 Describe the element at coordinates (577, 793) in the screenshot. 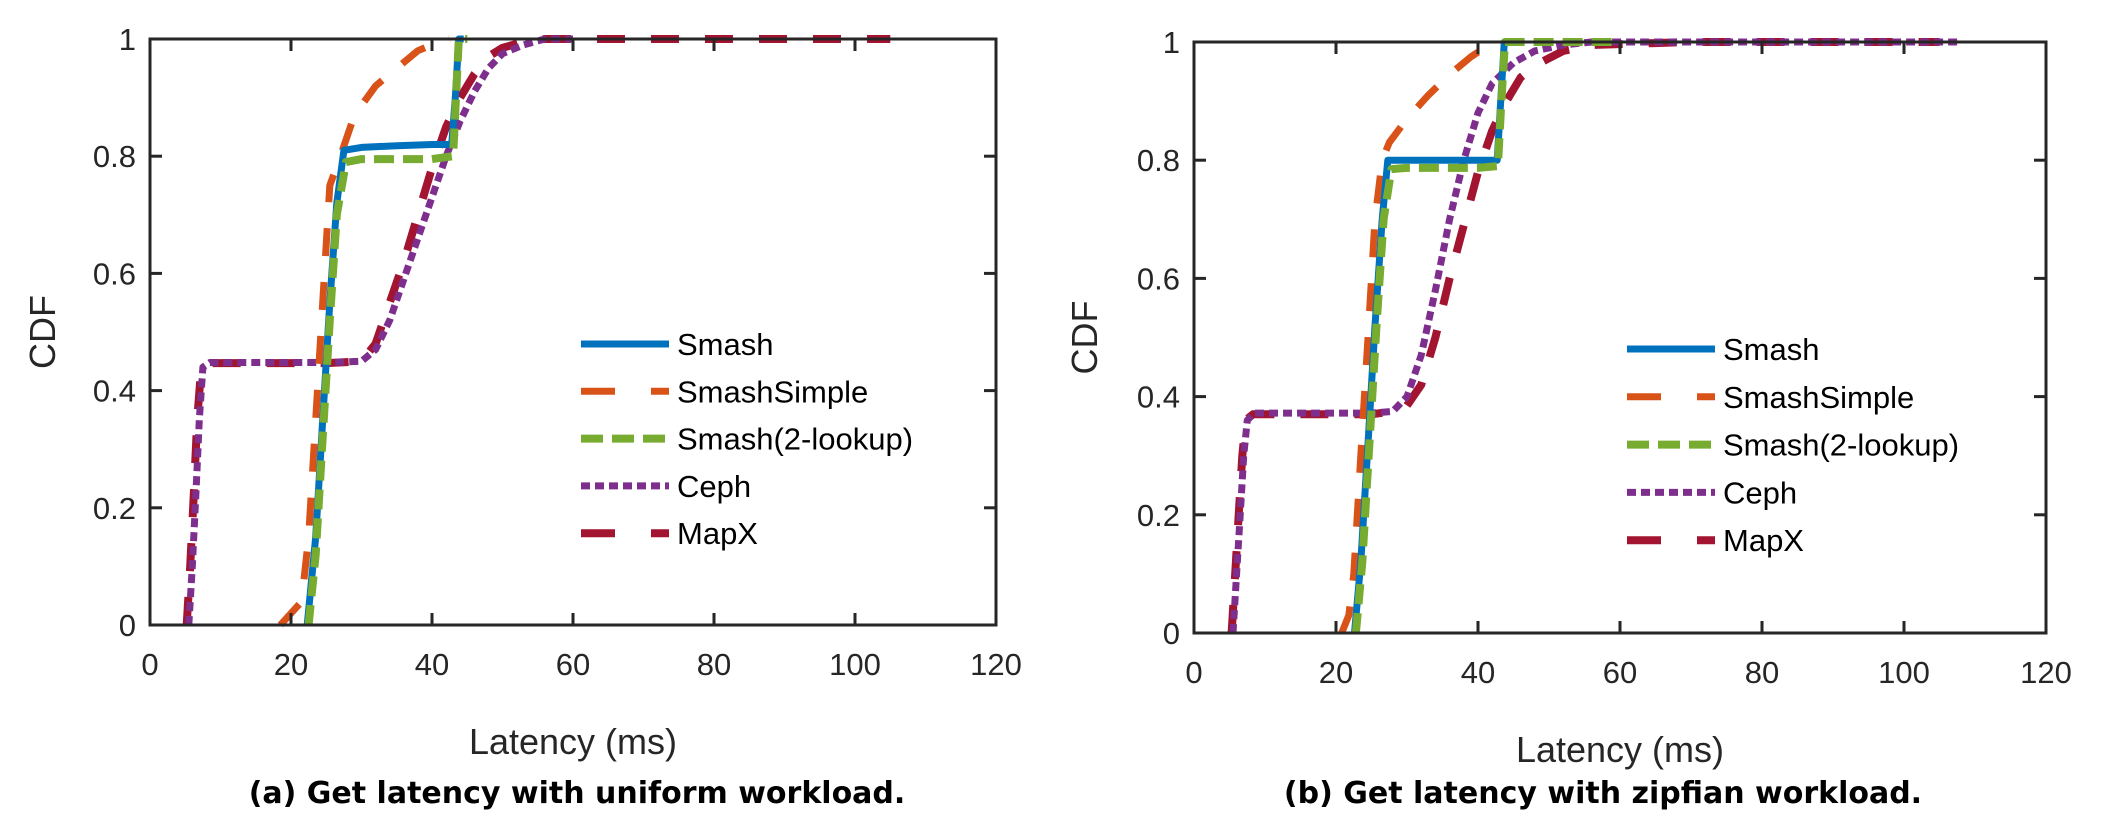

I see `caption-a: (a) Get latency with uniform workload.` at that location.